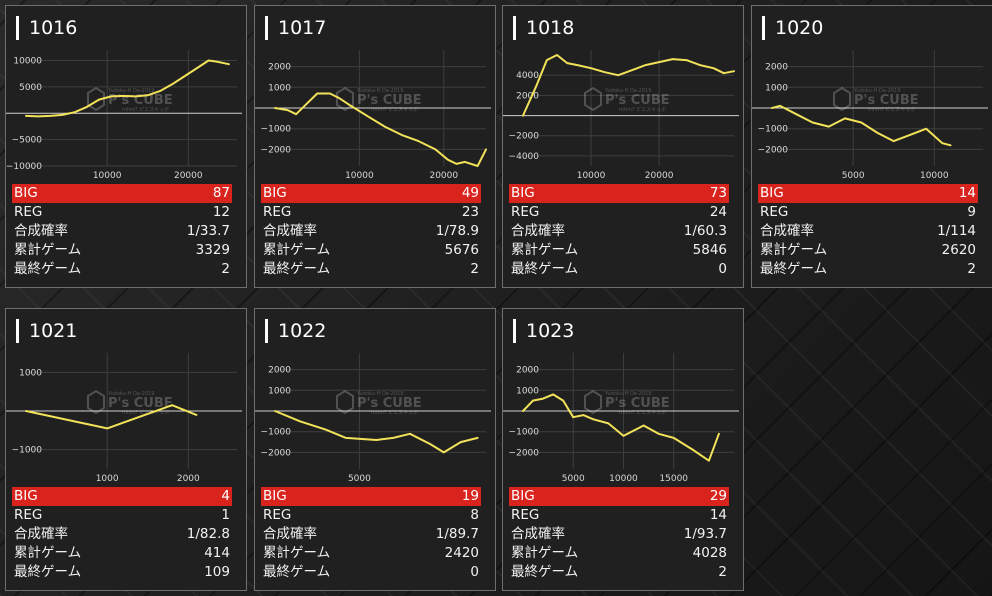 The width and height of the screenshot is (992, 596). Describe the element at coordinates (470, 212) in the screenshot. I see `stat-value: 23` at that location.